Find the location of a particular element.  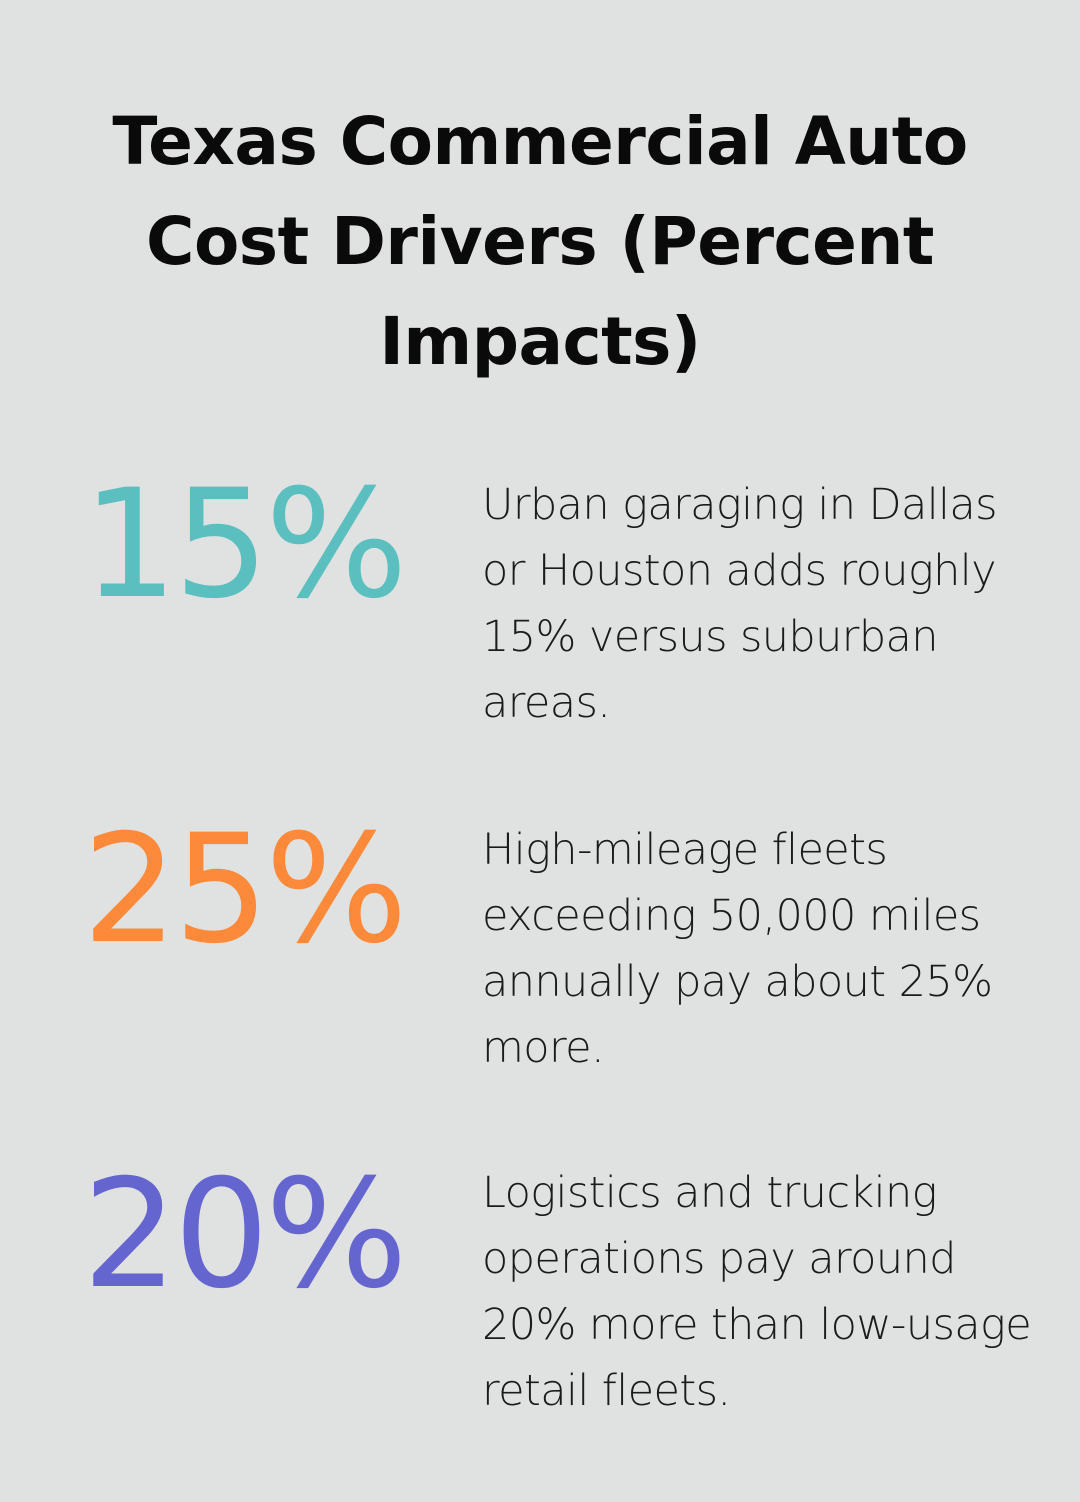

stat-value: 15% is located at coordinates (244, 545).